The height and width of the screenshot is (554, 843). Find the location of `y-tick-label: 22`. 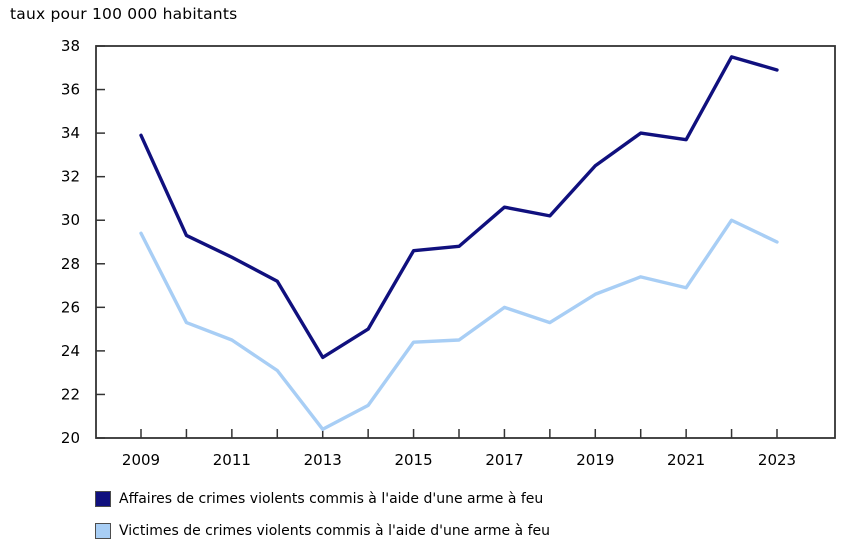

y-tick-label: 22 is located at coordinates (70, 394).